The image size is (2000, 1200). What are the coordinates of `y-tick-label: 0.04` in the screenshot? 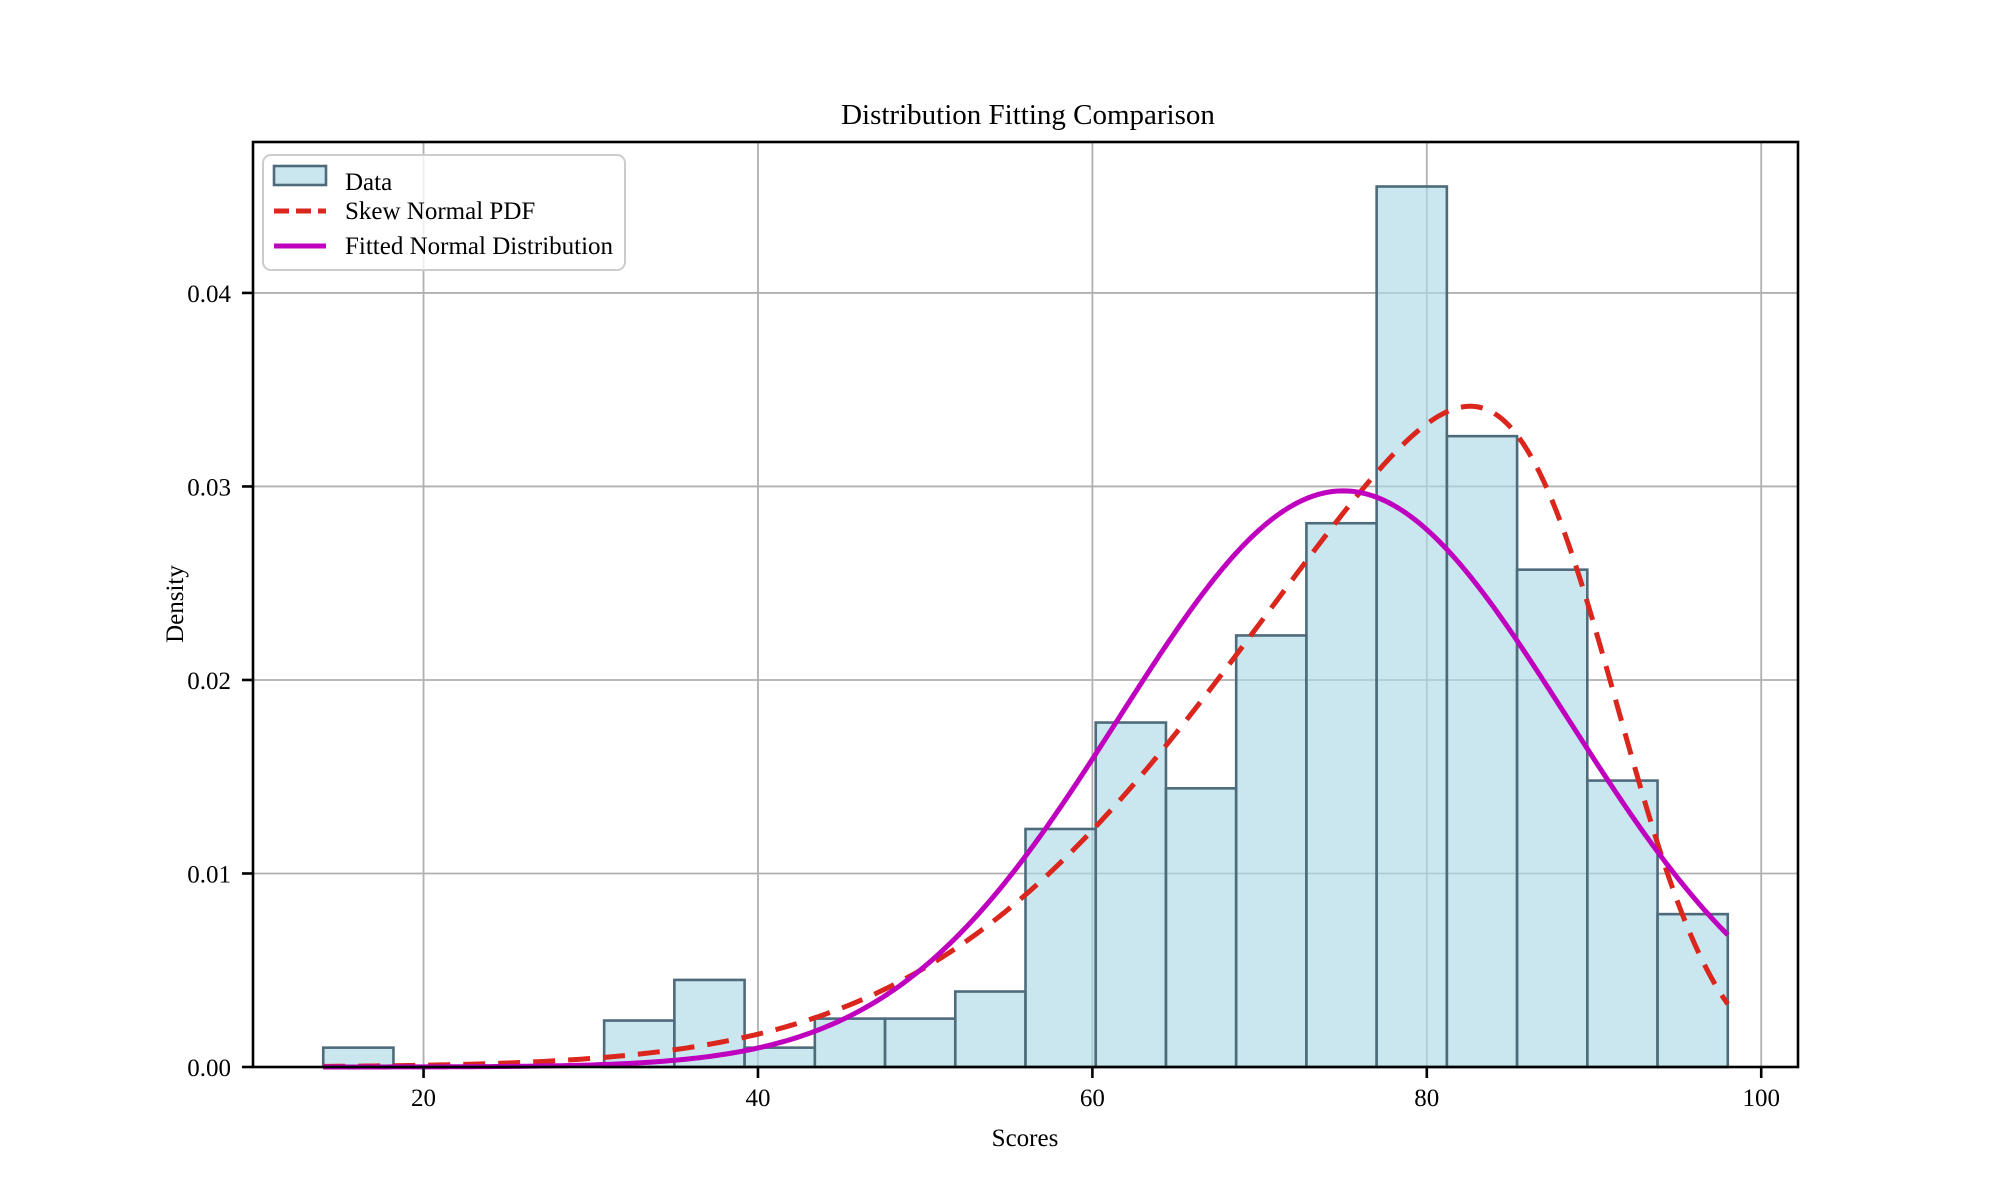 It's located at (209, 294).